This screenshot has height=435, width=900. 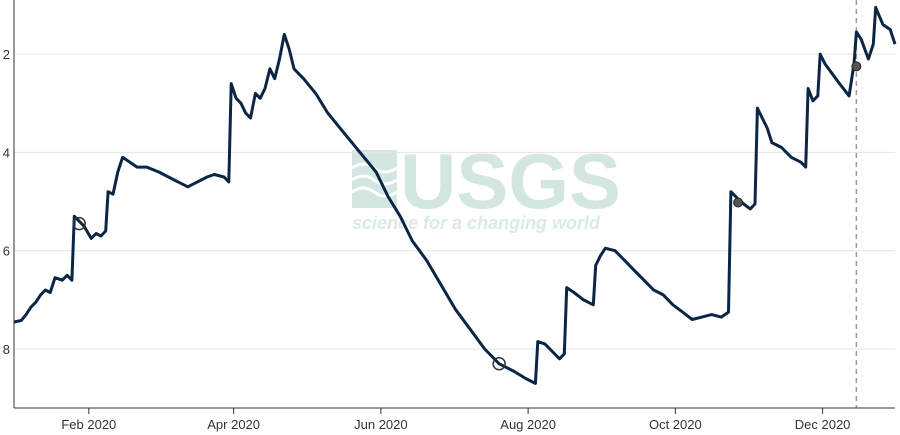 I want to click on x-tick-label: Jun 2020, so click(x=381, y=424).